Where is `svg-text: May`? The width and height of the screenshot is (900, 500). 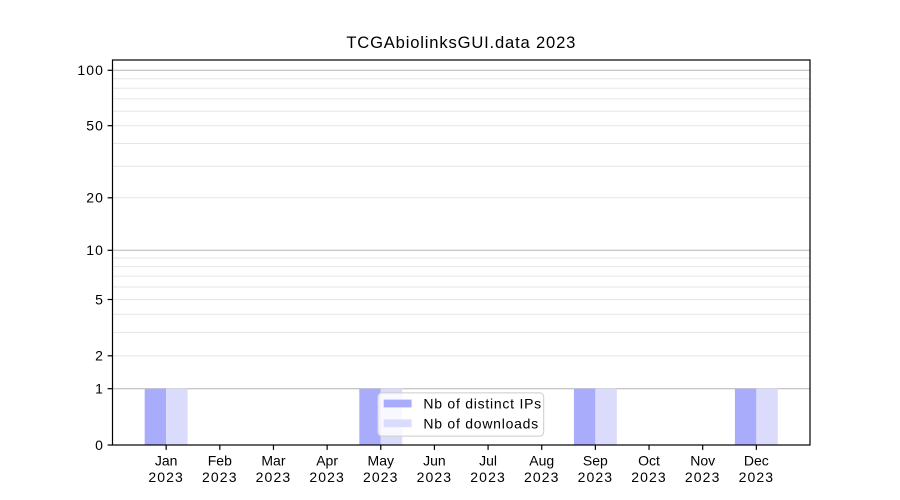 svg-text: May is located at coordinates (381, 460).